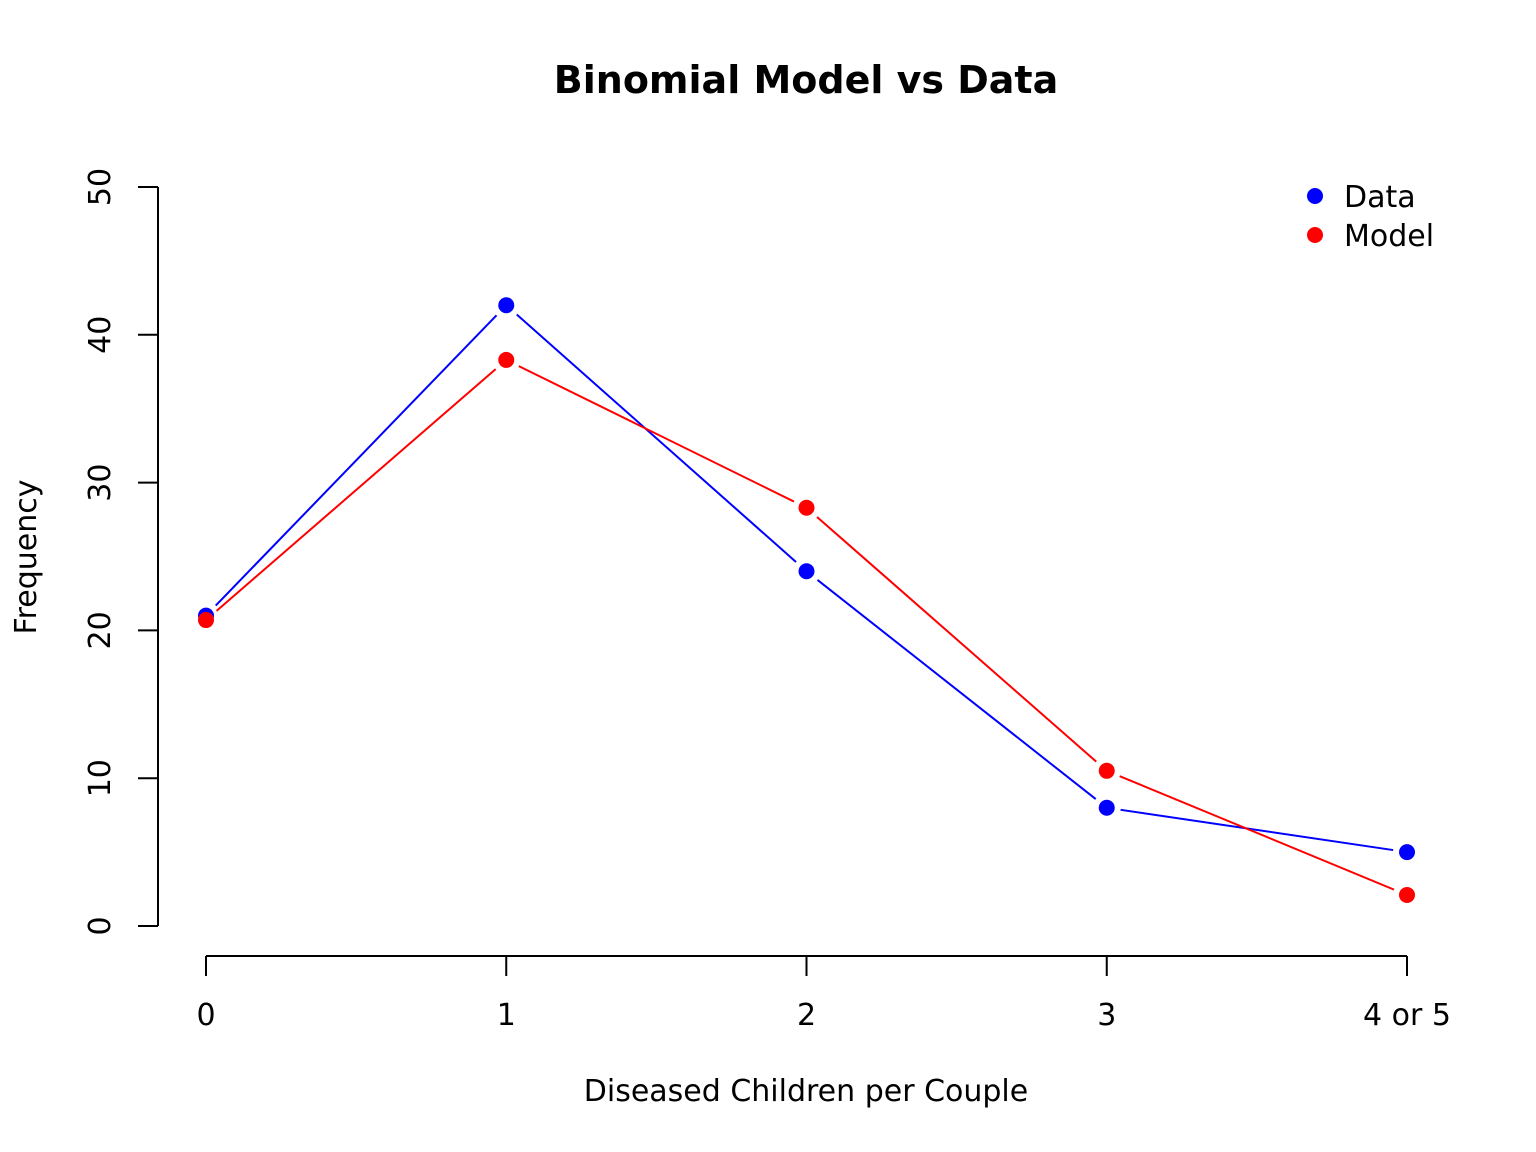 This screenshot has height=1152, width=1536. What do you see at coordinates (1370, 217) in the screenshot?
I see `legend: Data Model` at bounding box center [1370, 217].